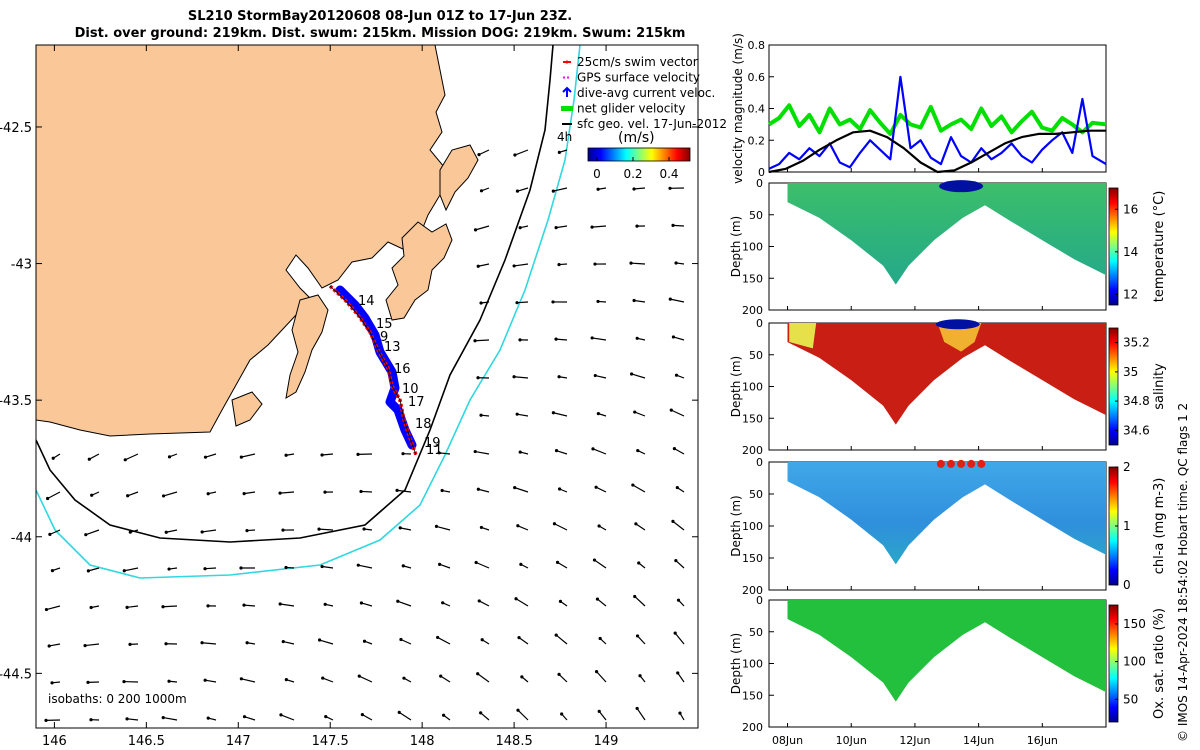  I want to click on legend-entry: GPS surface velocity, so click(631, 78).